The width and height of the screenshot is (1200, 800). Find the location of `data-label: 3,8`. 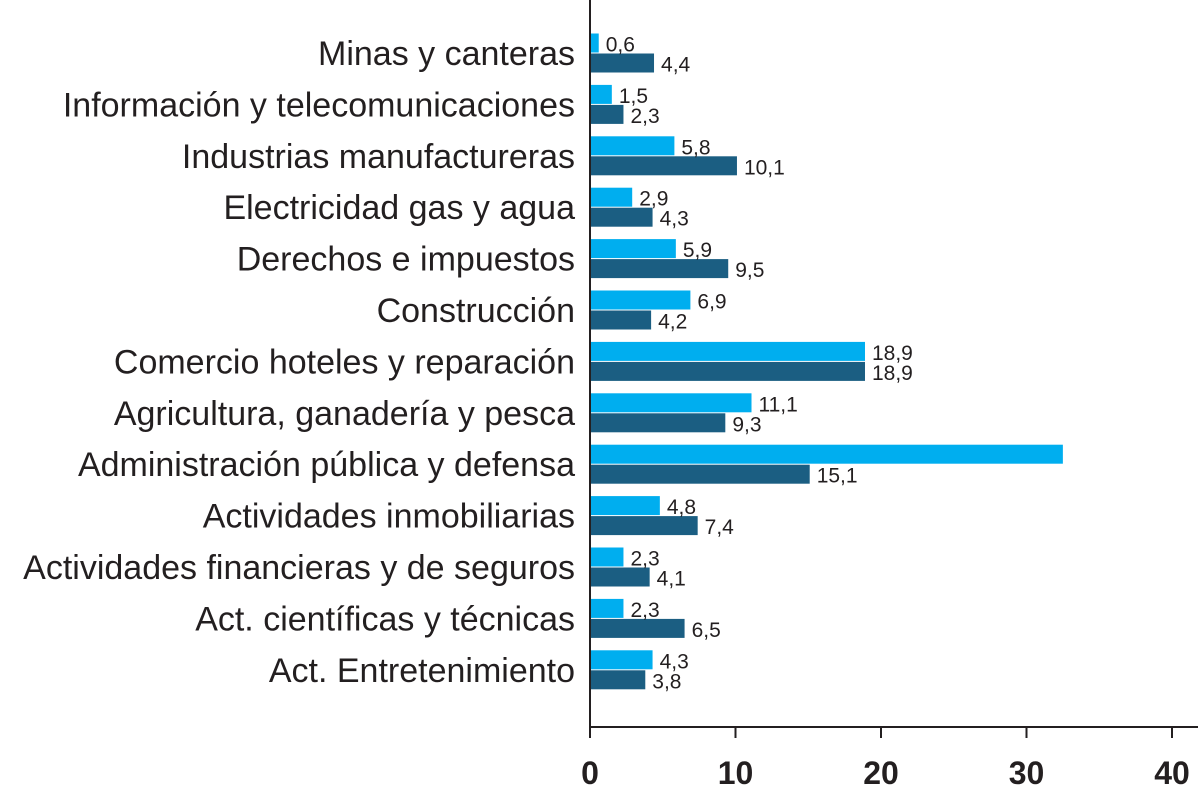

data-label: 3,8 is located at coordinates (666, 681).